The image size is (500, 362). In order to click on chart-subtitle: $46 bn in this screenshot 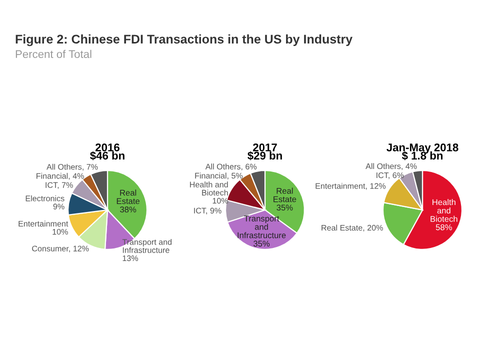, I will do `click(107, 155)`.